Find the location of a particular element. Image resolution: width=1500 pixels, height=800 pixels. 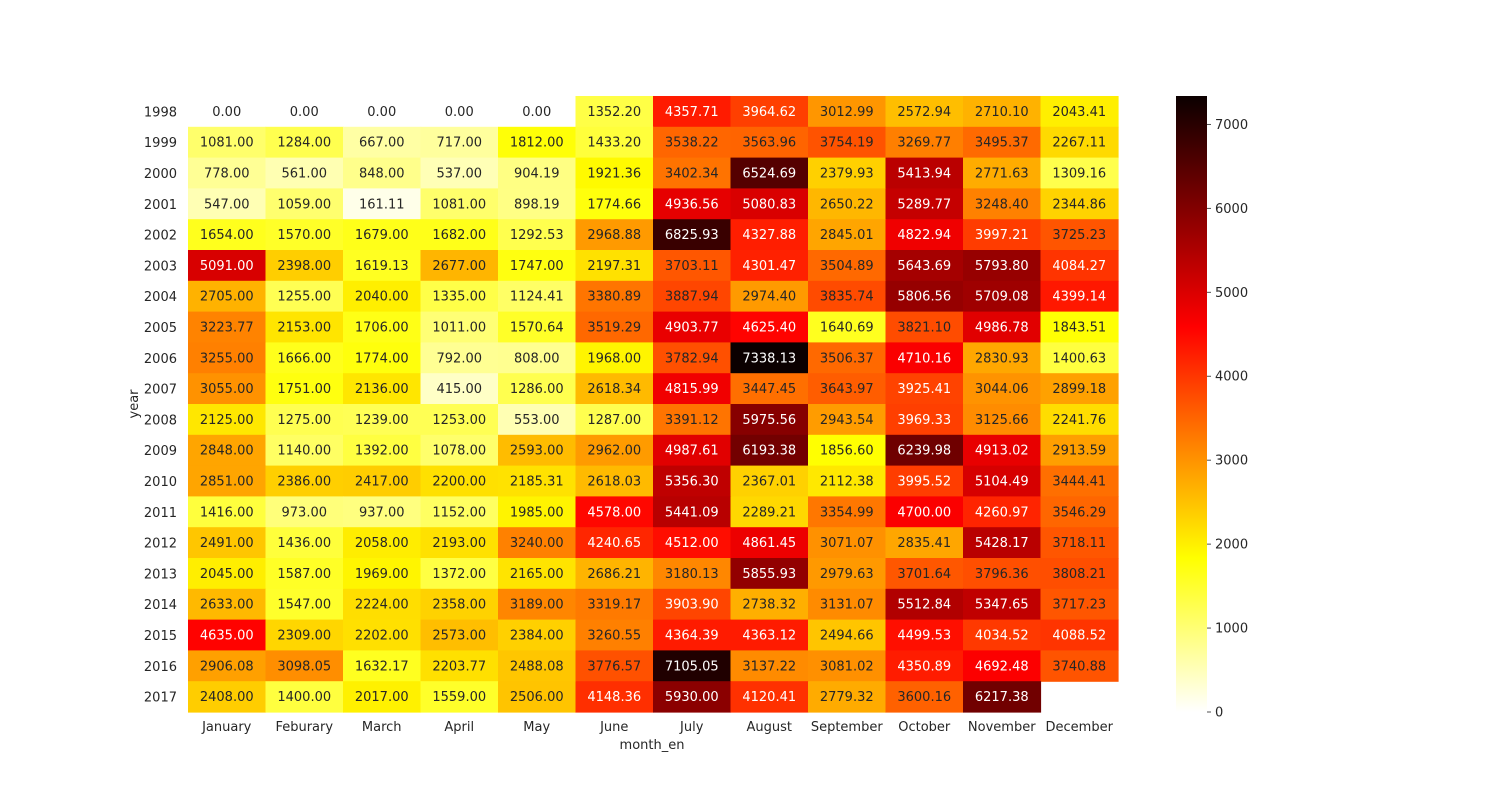

heatmap-cell-label: 2267.11 is located at coordinates (1079, 143).